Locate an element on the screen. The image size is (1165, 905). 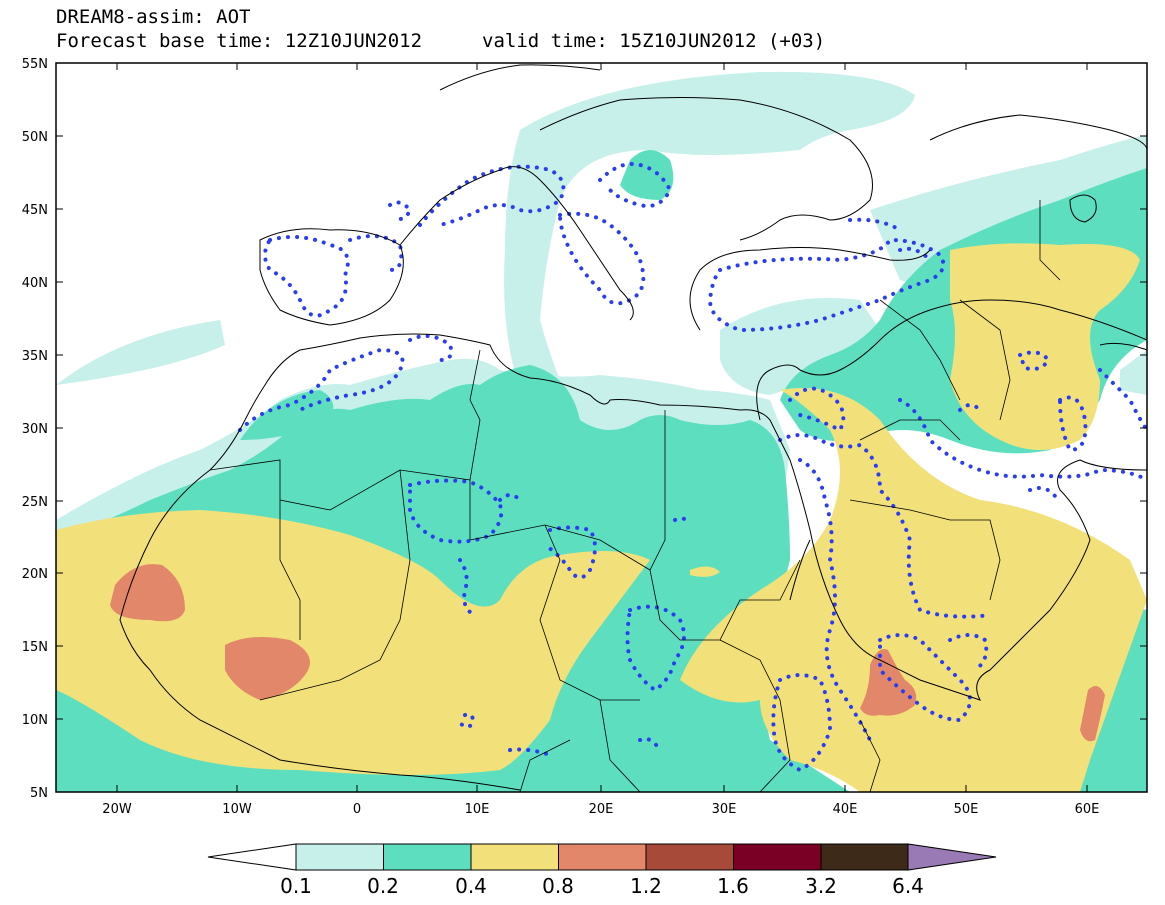
lat-label: 10N is located at coordinates (35, 720).